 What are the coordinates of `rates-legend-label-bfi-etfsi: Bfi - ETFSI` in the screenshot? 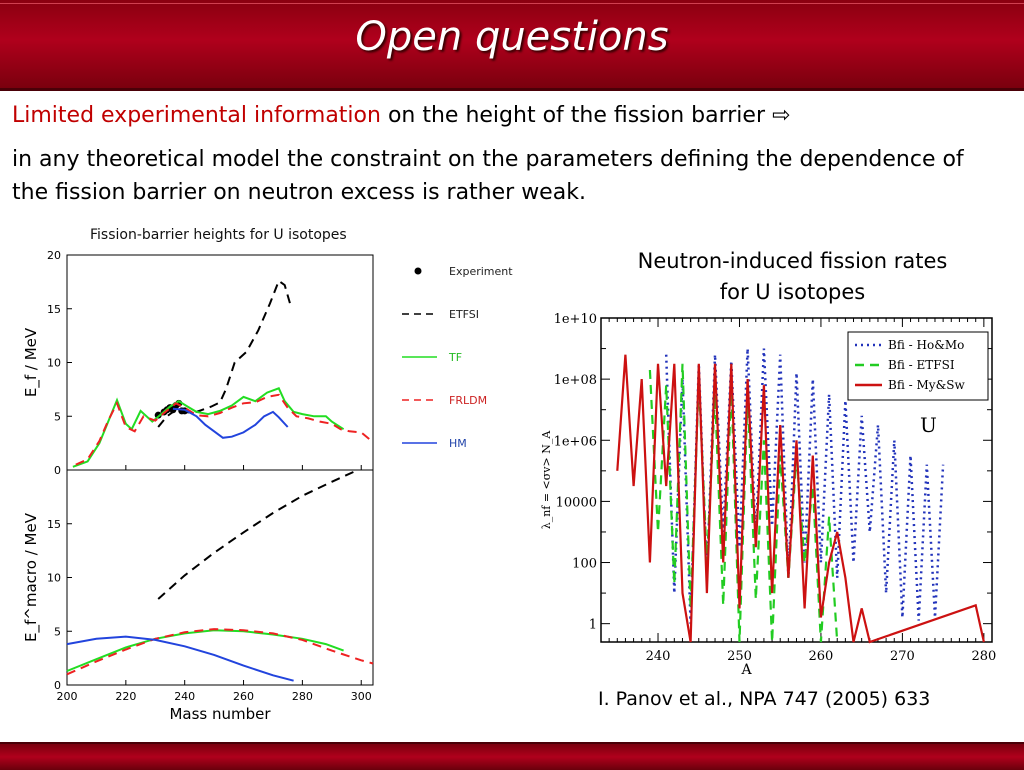 It's located at (921, 365).